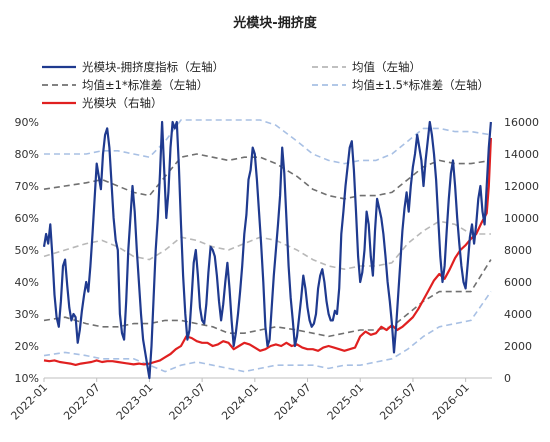 Image resolution: width=550 pixels, height=442 pixels. Describe the element at coordinates (27, 314) in the screenshot. I see `left-tick-label: 30%` at that location.